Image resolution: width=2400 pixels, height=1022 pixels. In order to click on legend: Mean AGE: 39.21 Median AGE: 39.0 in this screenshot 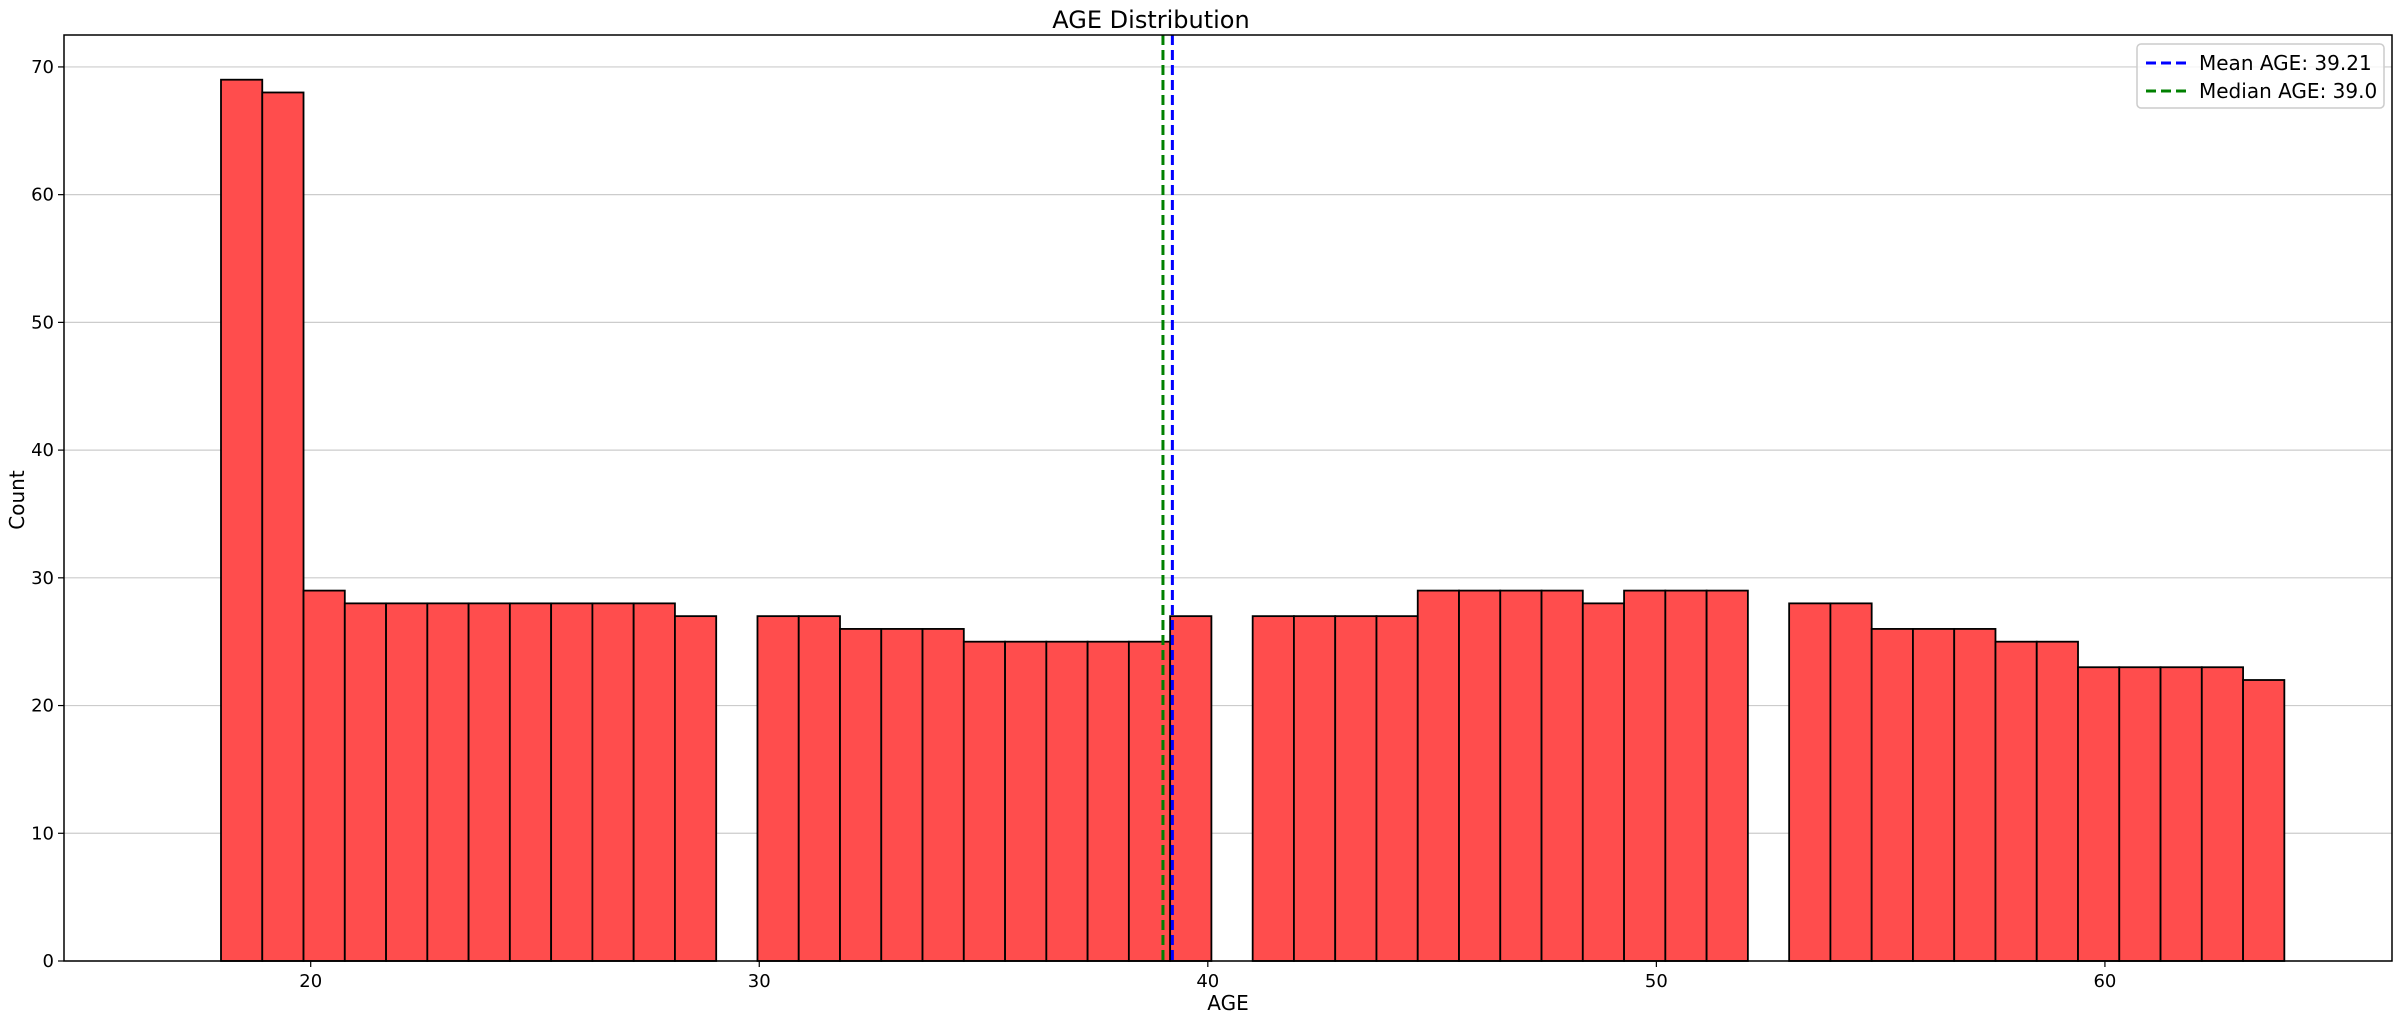, I will do `click(2260, 76)`.